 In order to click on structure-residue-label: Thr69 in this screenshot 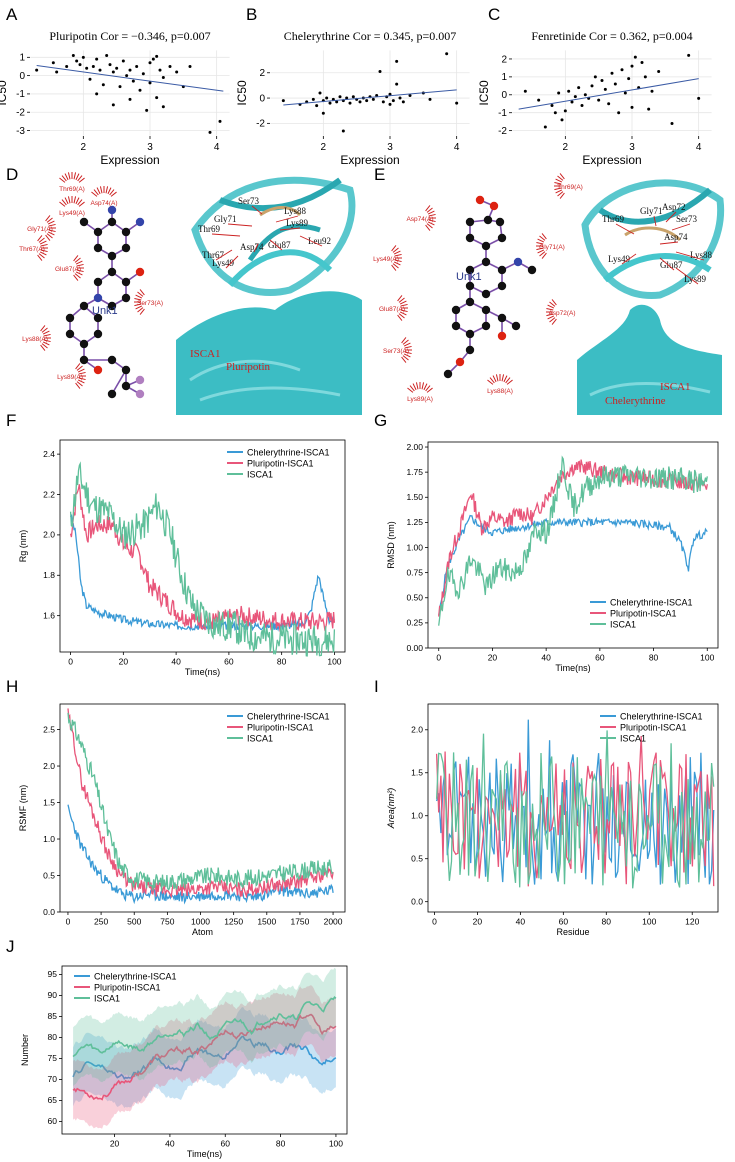, I will do `click(209, 229)`.